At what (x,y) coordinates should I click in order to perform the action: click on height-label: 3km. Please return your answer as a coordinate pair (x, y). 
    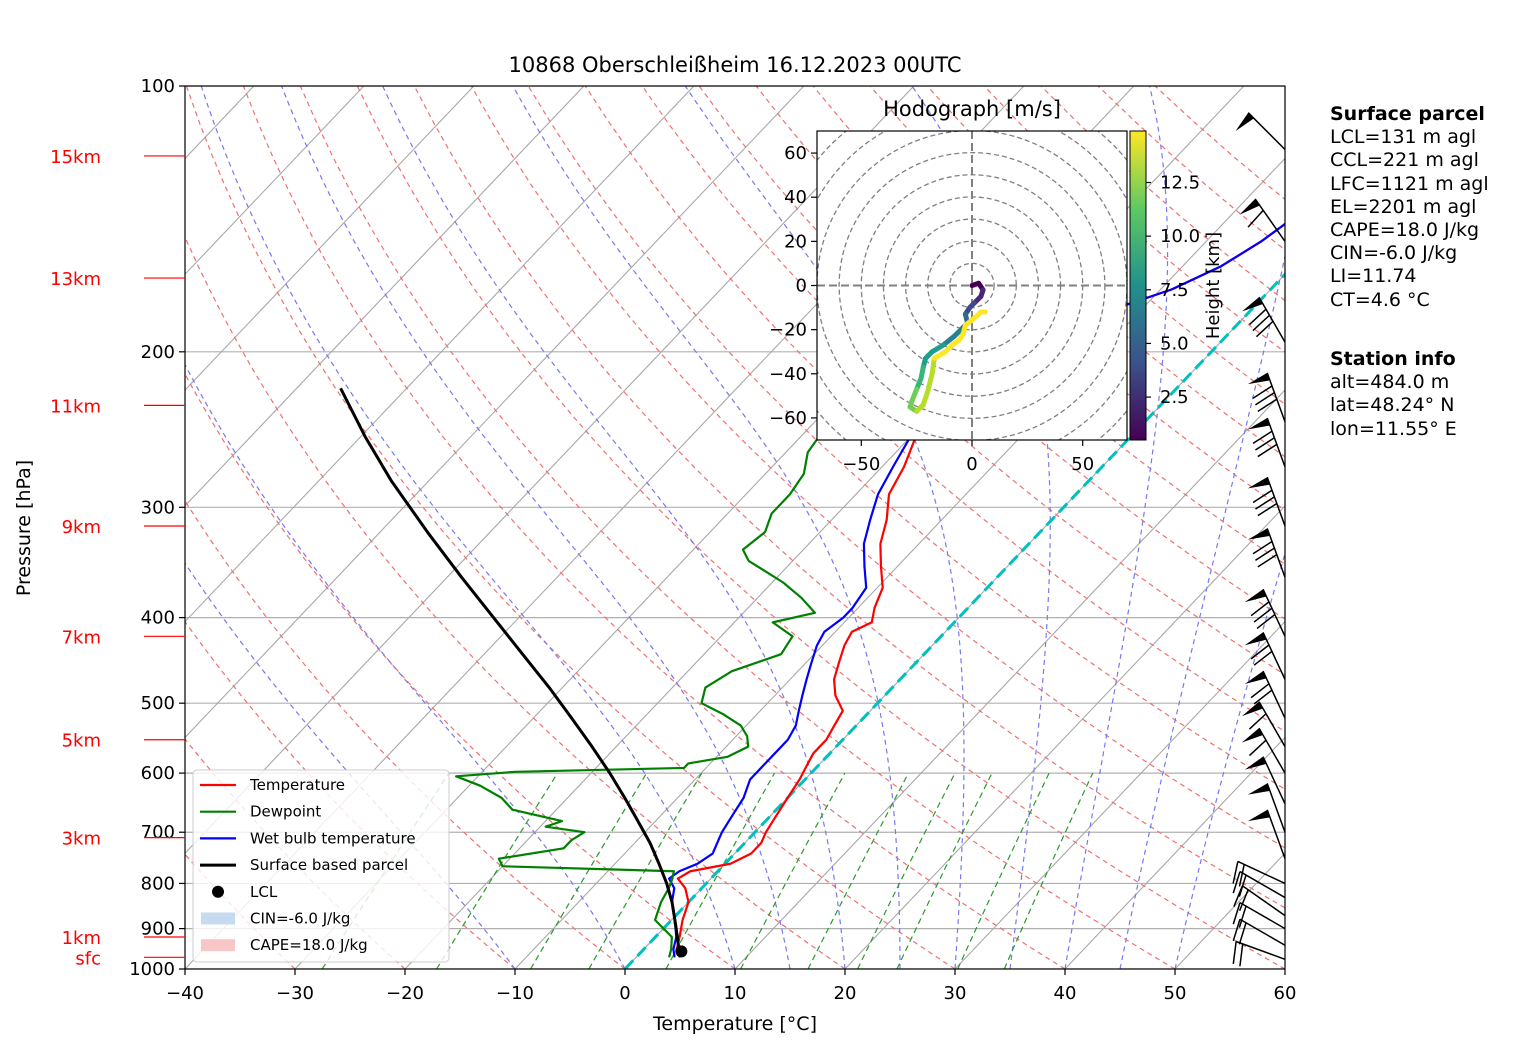
    Looking at the image, I should click on (81, 839).